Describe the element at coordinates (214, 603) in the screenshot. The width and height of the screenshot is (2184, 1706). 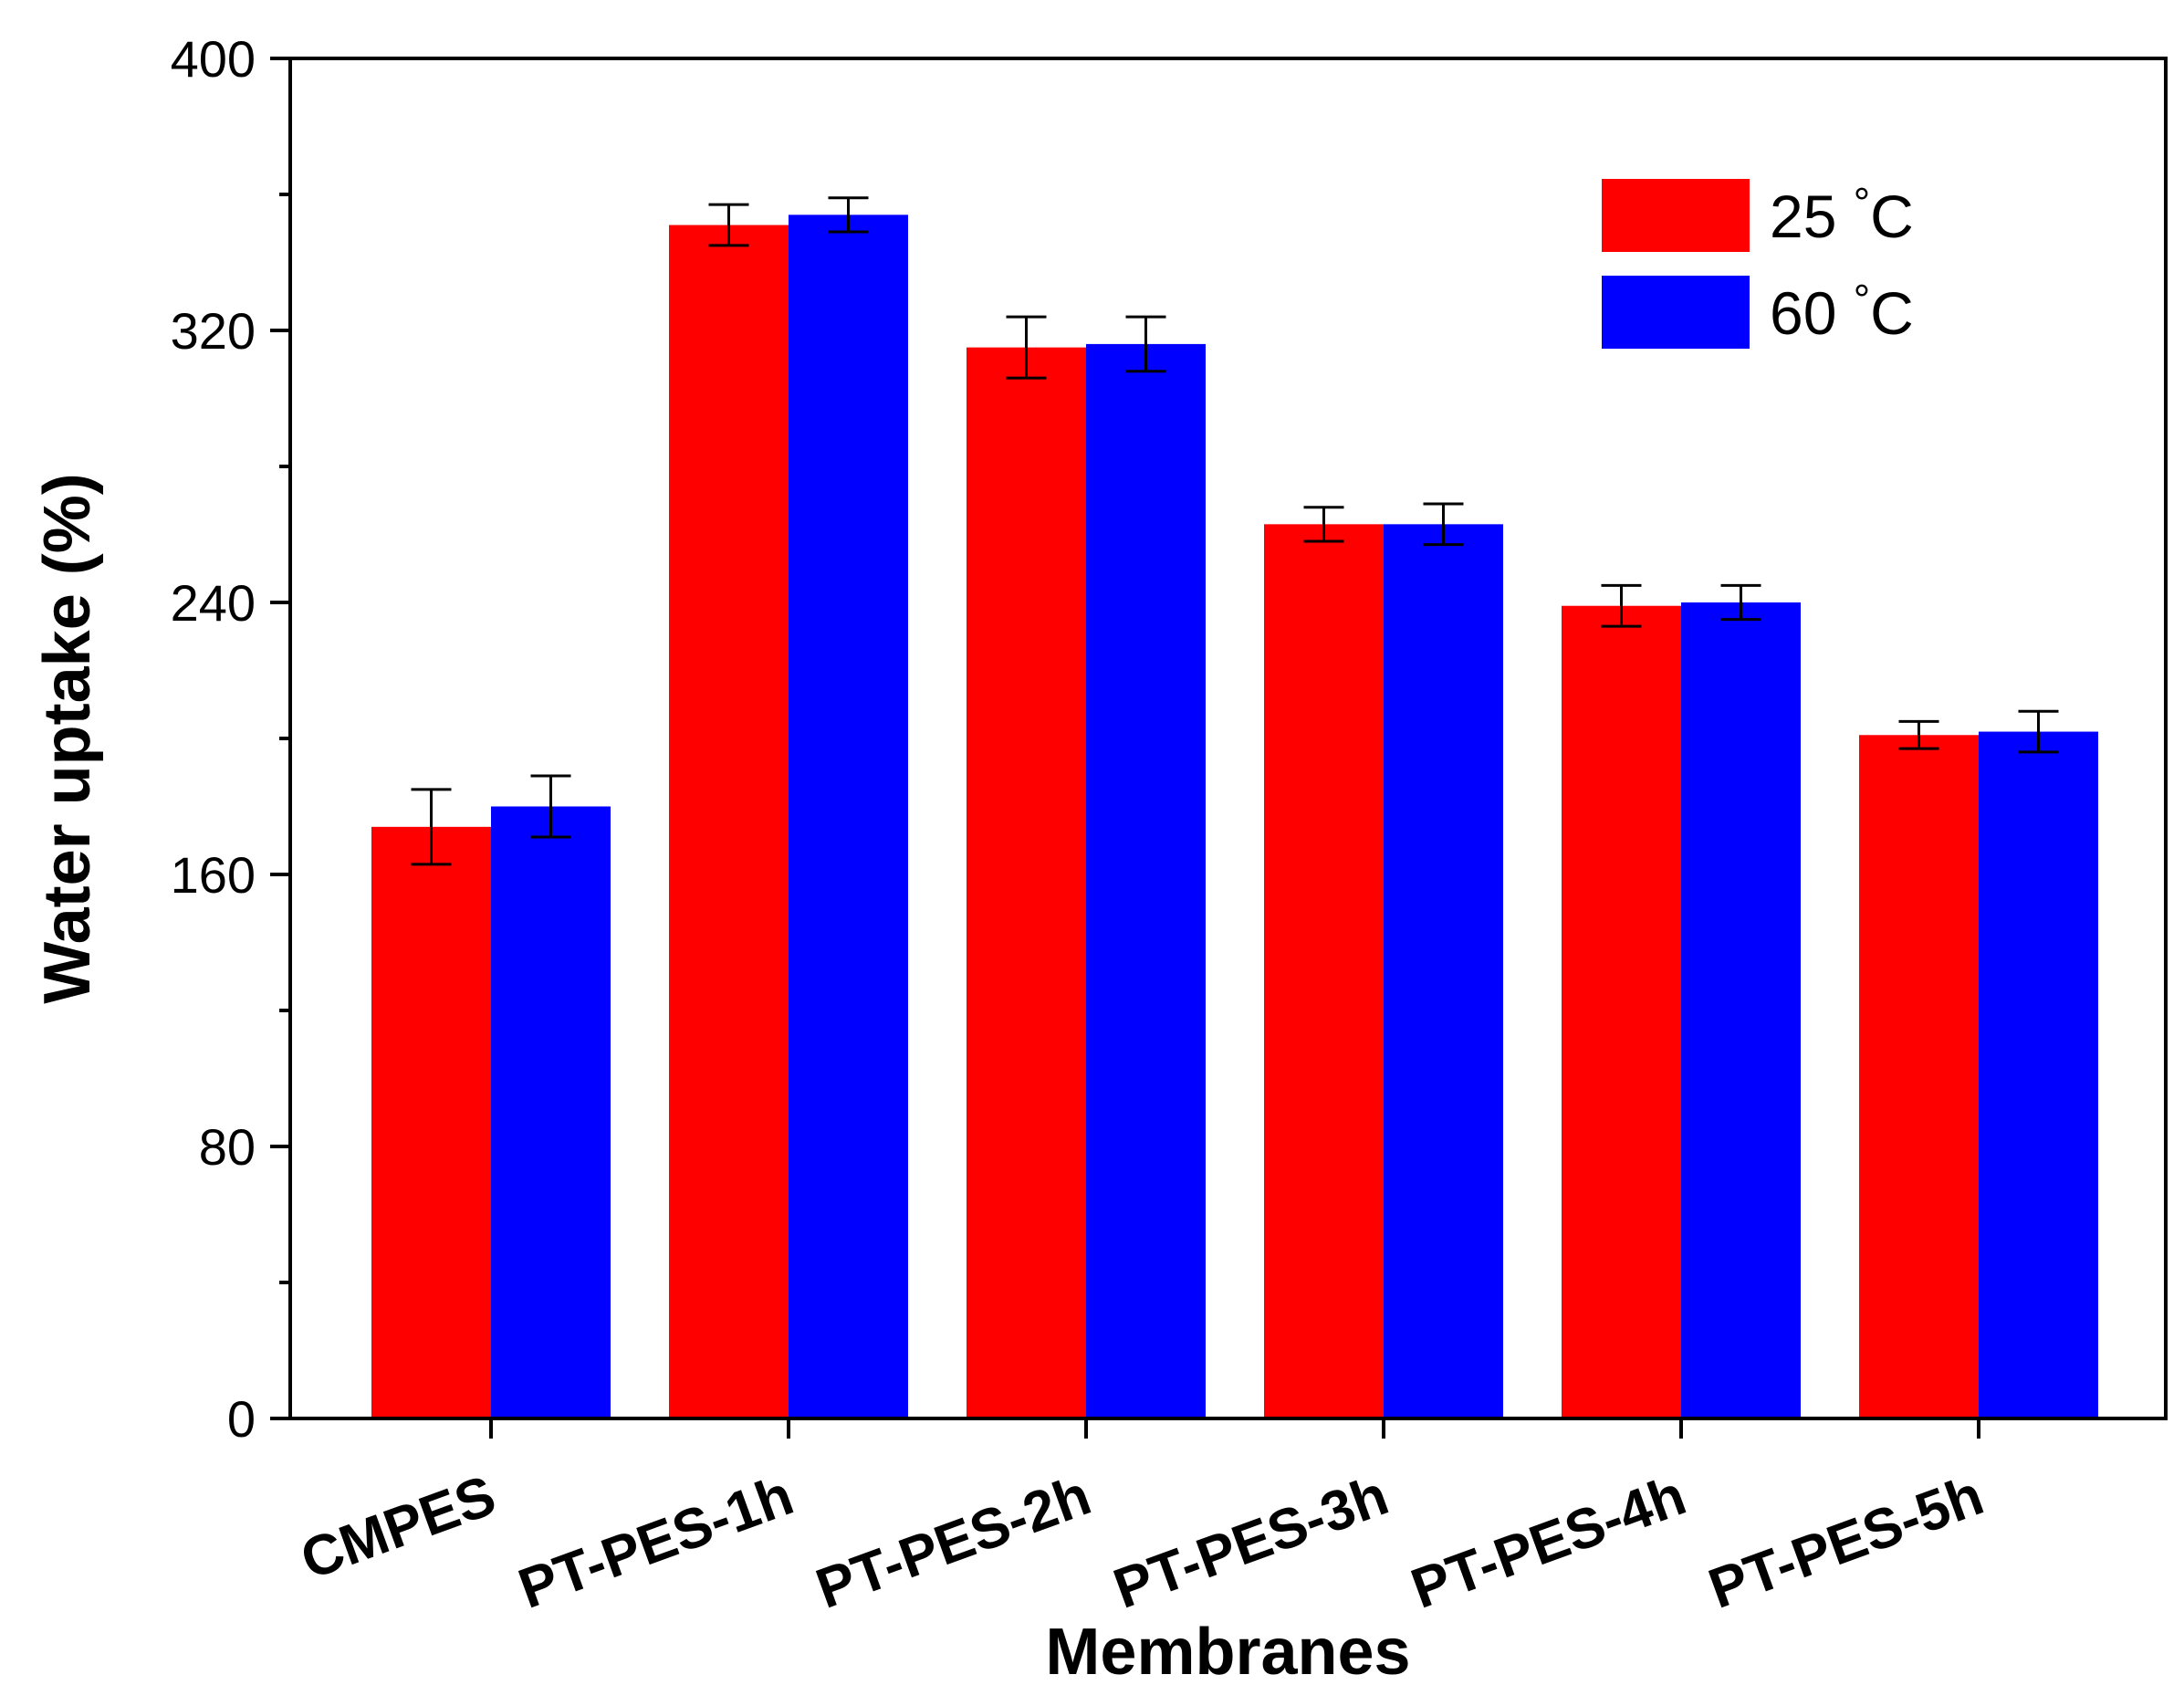
I see `y-tick-label: 240` at that location.